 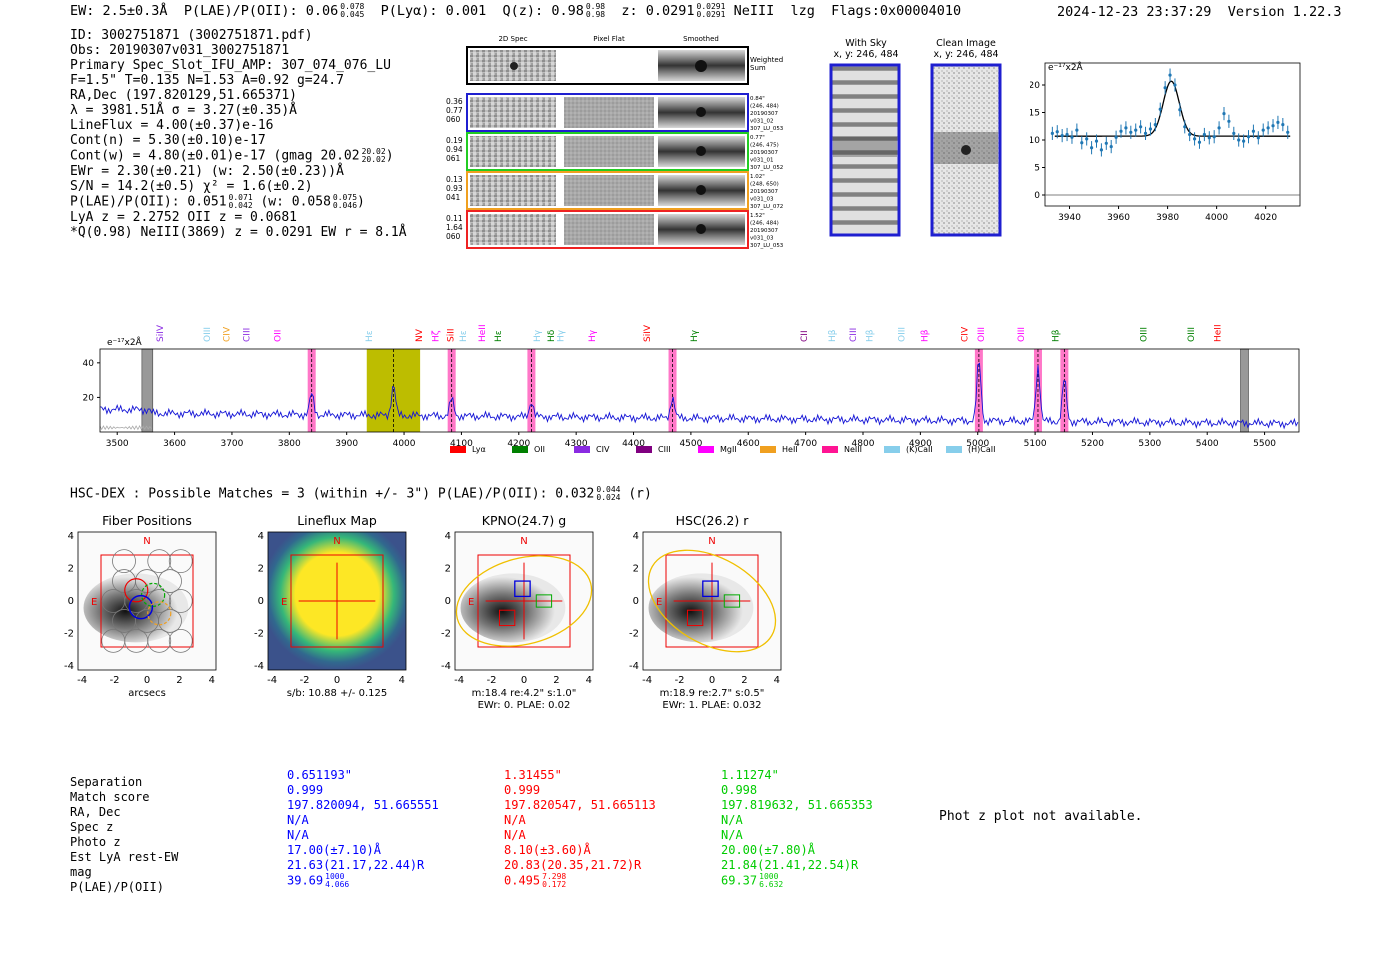 What do you see at coordinates (711, 14) in the screenshot?
I see `header-z-lo: 0.0291` at bounding box center [711, 14].